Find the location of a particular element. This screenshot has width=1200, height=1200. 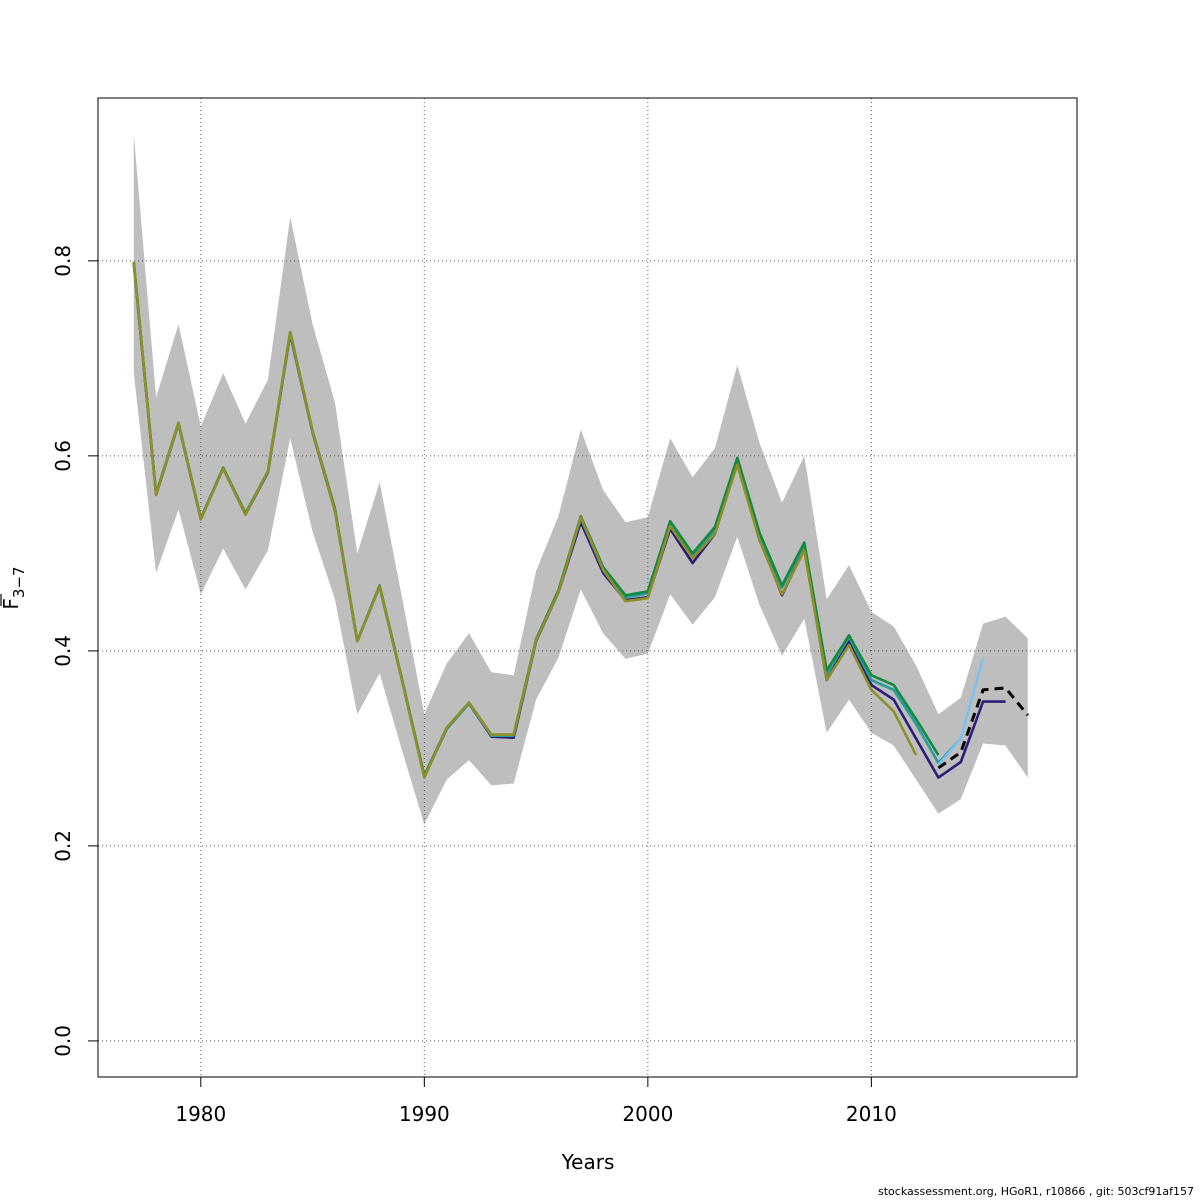

svg-text: F3−7 is located at coordinates (14, 587).